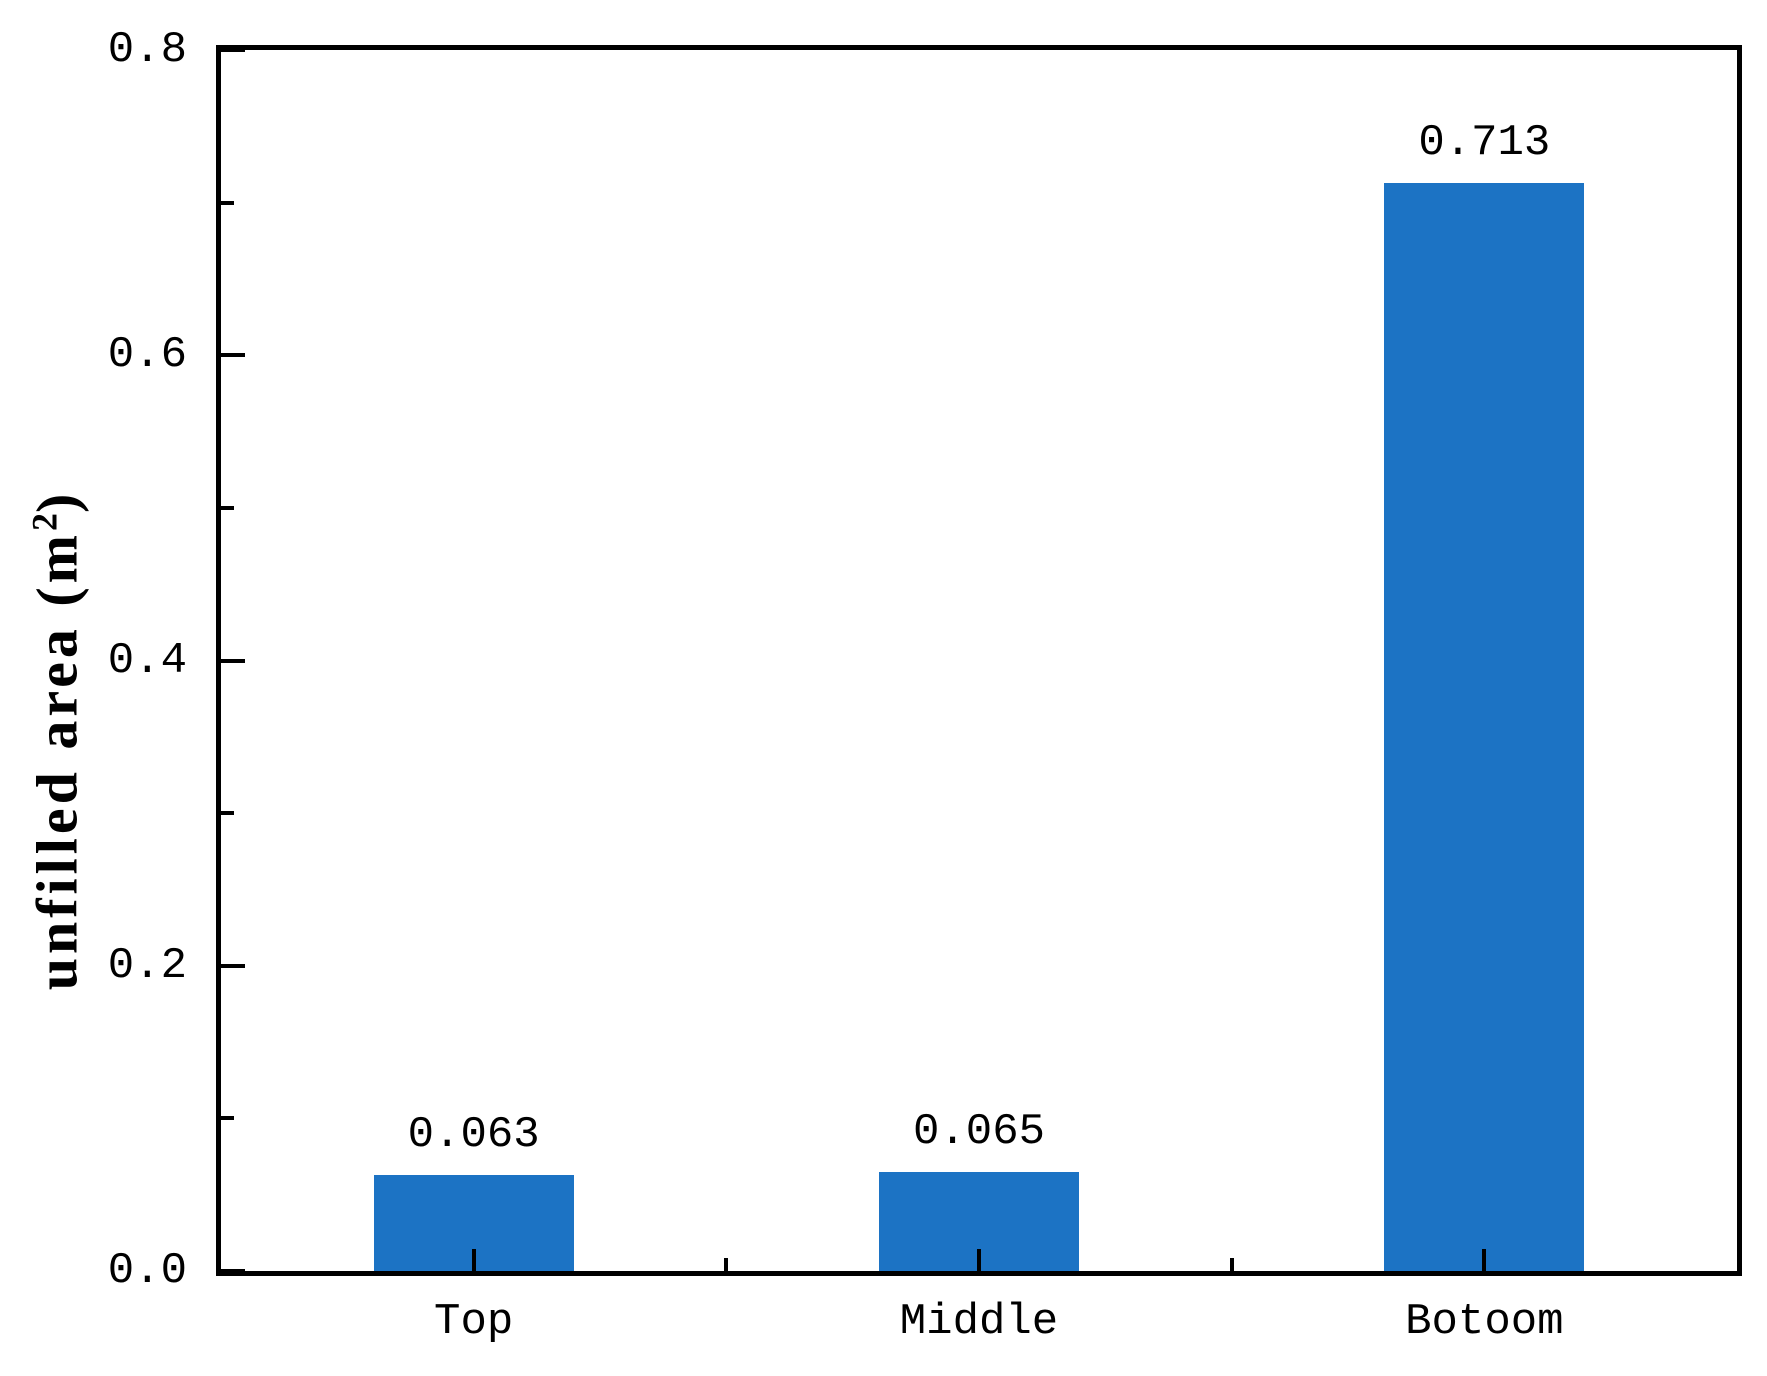 This screenshot has width=1767, height=1376. Describe the element at coordinates (57, 761) in the screenshot. I see `y-axis-title-text: unfilled area (m` at that location.